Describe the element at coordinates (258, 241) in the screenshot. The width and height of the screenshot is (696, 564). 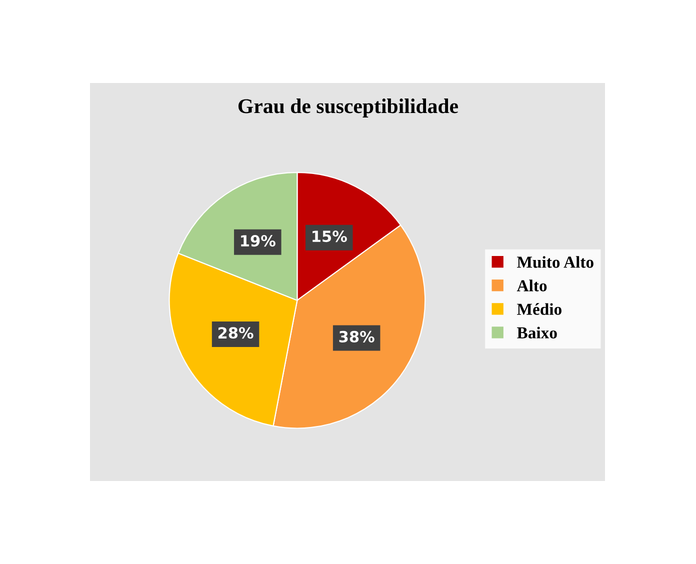
I see `data-label: 19%` at that location.